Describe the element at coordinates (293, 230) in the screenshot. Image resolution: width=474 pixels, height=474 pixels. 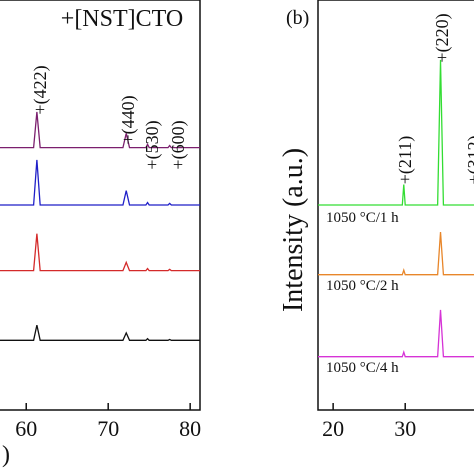
I see `y-axis-label: Intensity (a.u.)` at that location.